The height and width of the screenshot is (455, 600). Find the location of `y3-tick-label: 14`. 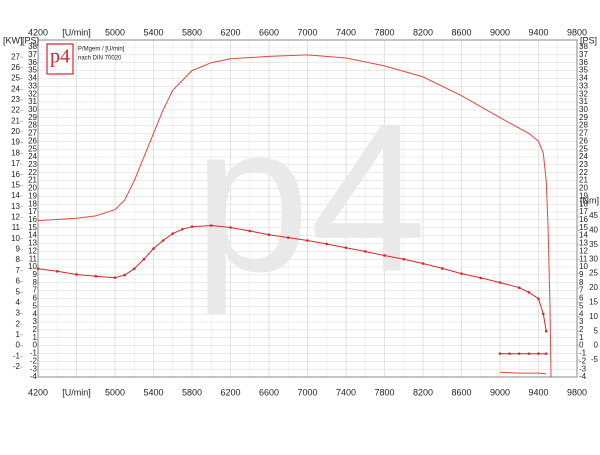

y3-tick-label: 14 is located at coordinates (15, 195).